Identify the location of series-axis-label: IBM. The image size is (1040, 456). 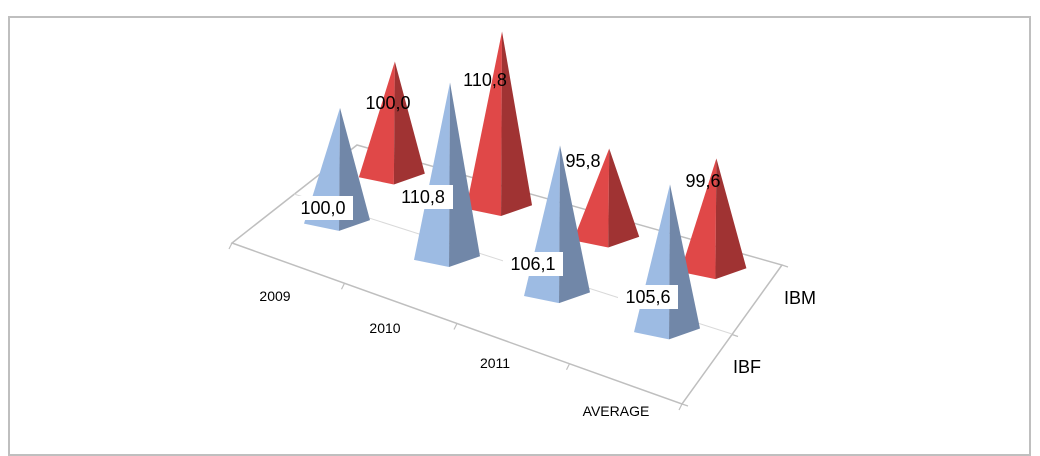
(800, 298).